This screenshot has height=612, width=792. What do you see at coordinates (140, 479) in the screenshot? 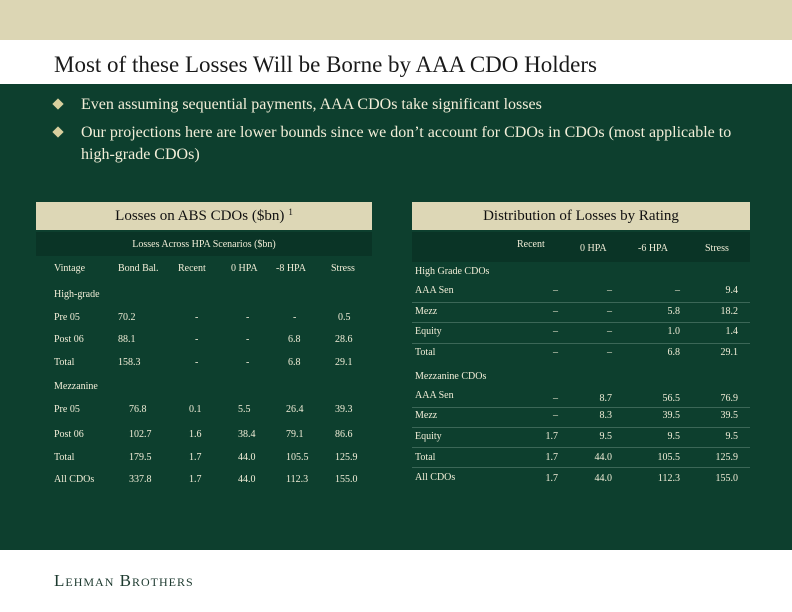
I see `table-cell: 337.8` at bounding box center [140, 479].